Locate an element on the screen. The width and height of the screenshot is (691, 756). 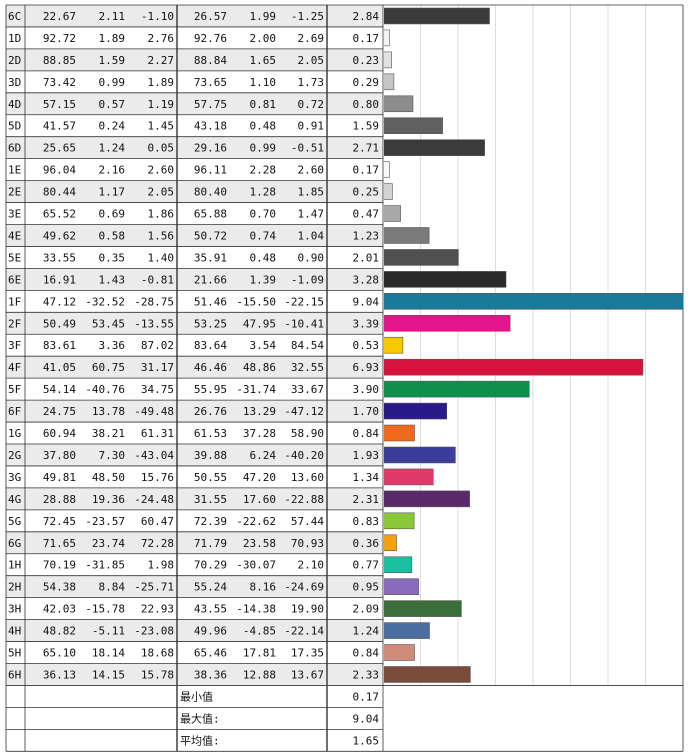
lab-value: -15.50 is located at coordinates (256, 301).